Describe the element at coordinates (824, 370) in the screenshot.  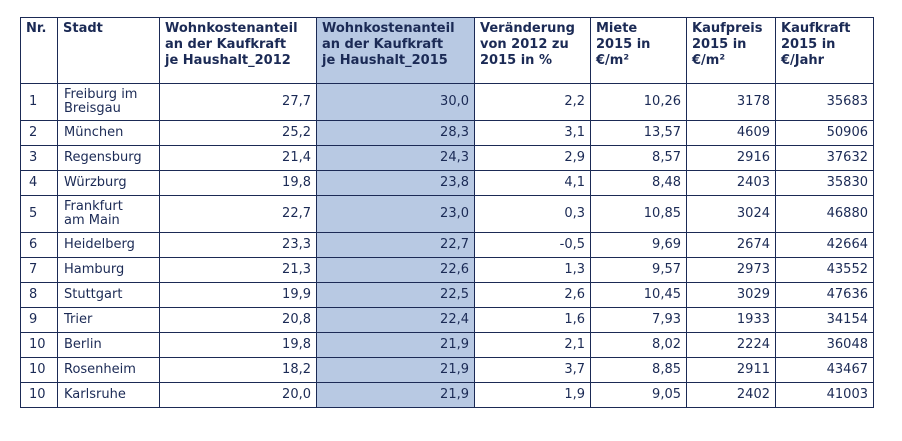
I see `cell-purchasing-power: 43467` at that location.